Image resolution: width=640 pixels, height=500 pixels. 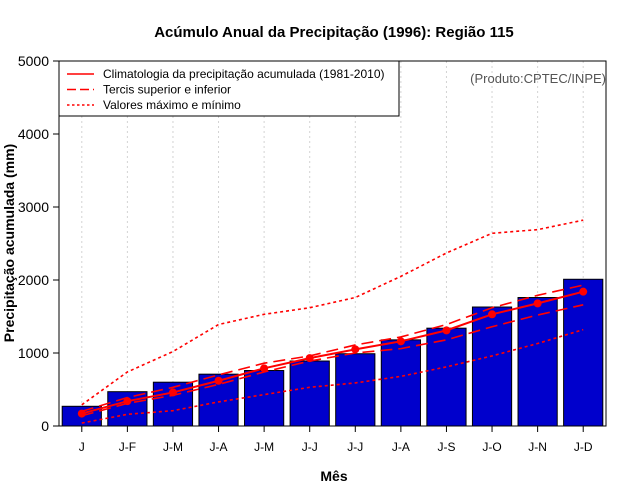 I want to click on y-axis-label: Precipitação acumulada (mm), so click(x=9, y=243).